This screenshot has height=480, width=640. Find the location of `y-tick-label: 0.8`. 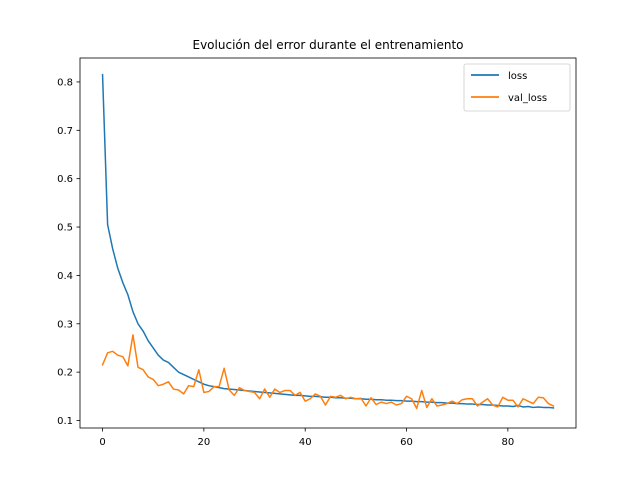

y-tick-label: 0.8 is located at coordinates (65, 82).